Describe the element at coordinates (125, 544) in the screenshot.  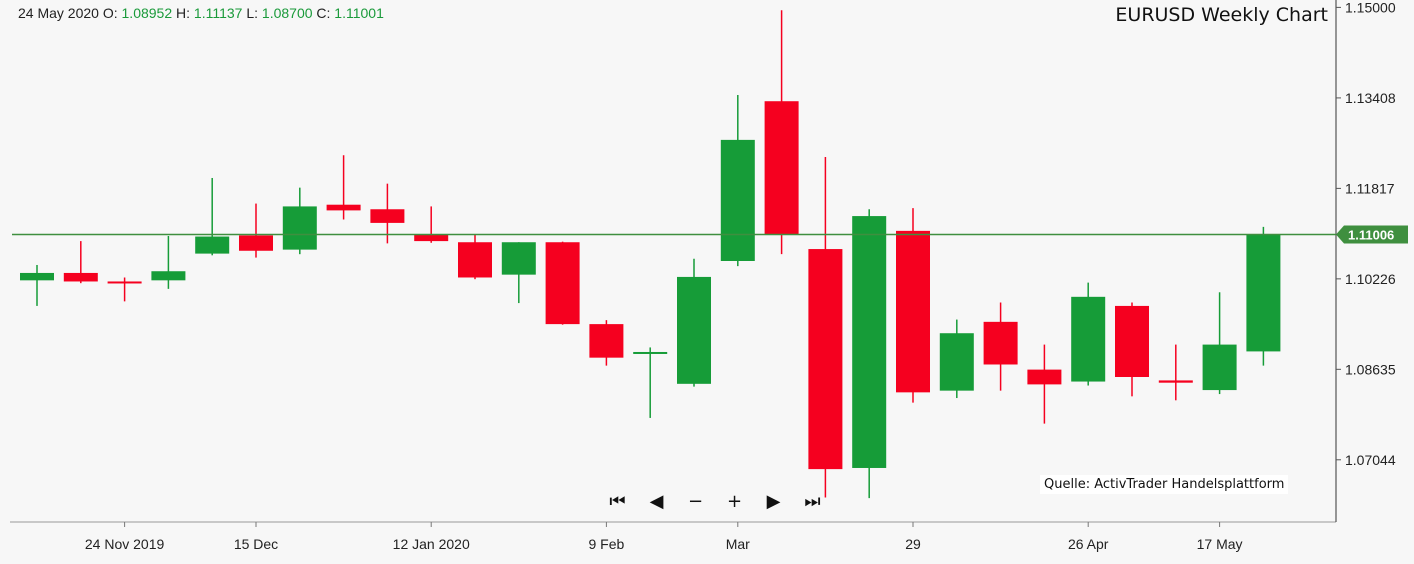
I see `x-tick-label: 24 Nov 2019` at that location.